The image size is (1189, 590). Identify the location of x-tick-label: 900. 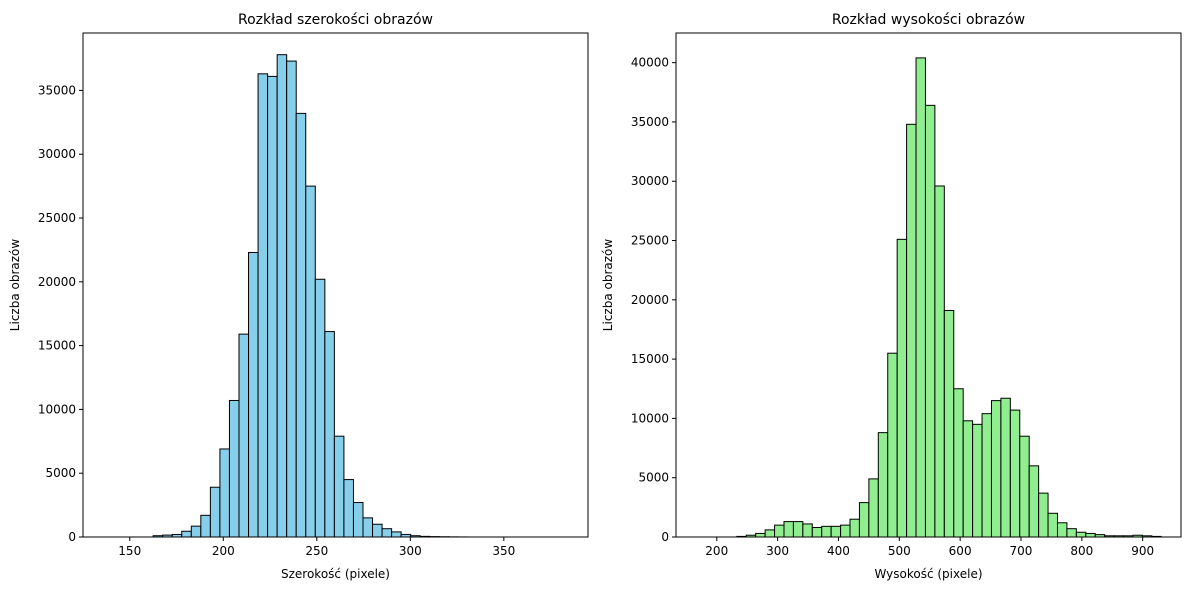
(1142, 551).